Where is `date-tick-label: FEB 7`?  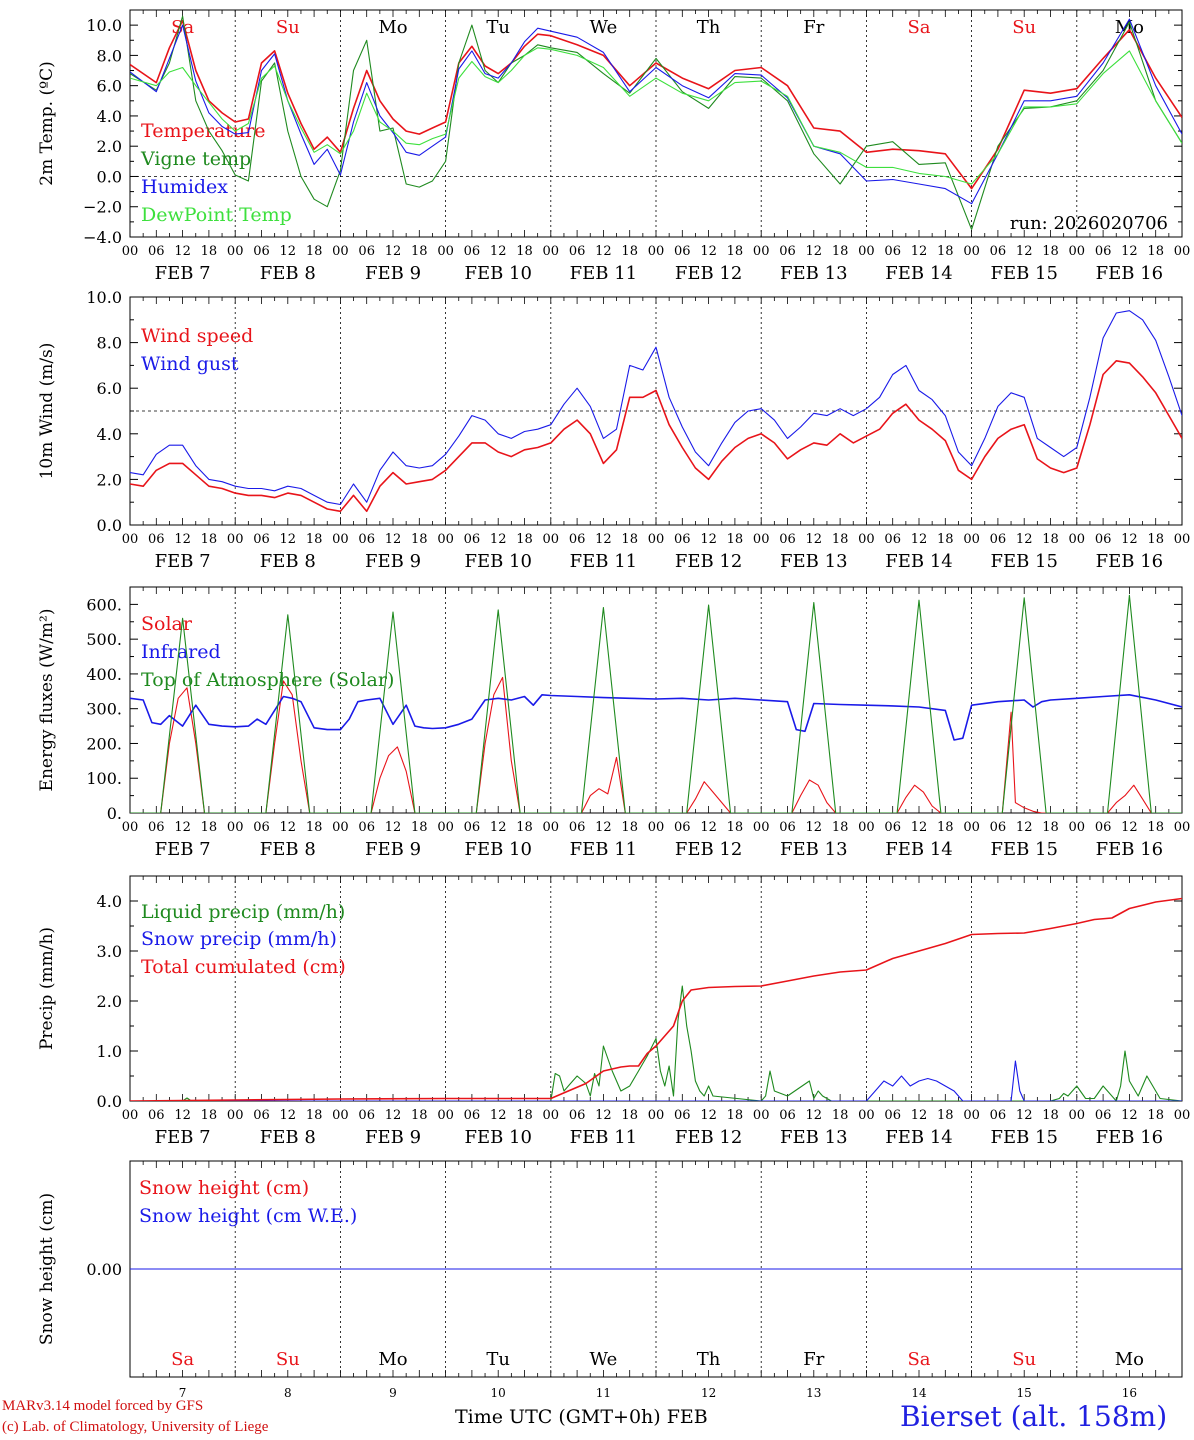 date-tick-label: FEB 7 is located at coordinates (183, 849).